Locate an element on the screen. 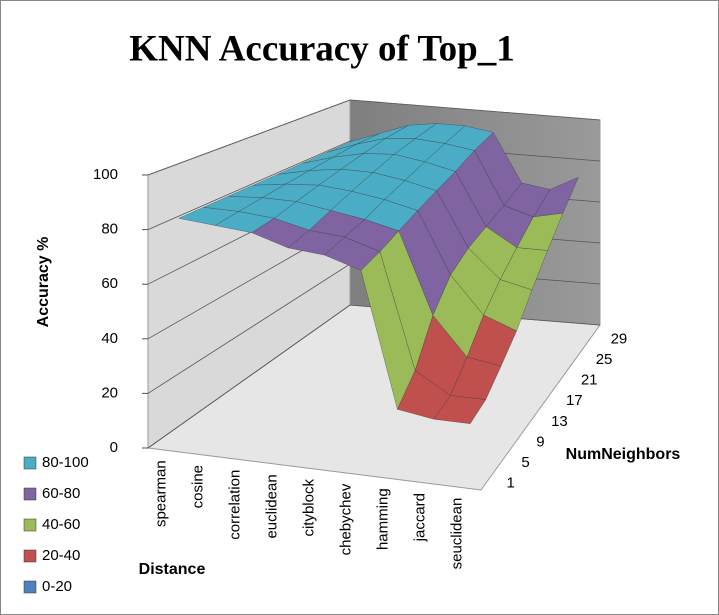  x-axis-label: Distance is located at coordinates (172, 569).